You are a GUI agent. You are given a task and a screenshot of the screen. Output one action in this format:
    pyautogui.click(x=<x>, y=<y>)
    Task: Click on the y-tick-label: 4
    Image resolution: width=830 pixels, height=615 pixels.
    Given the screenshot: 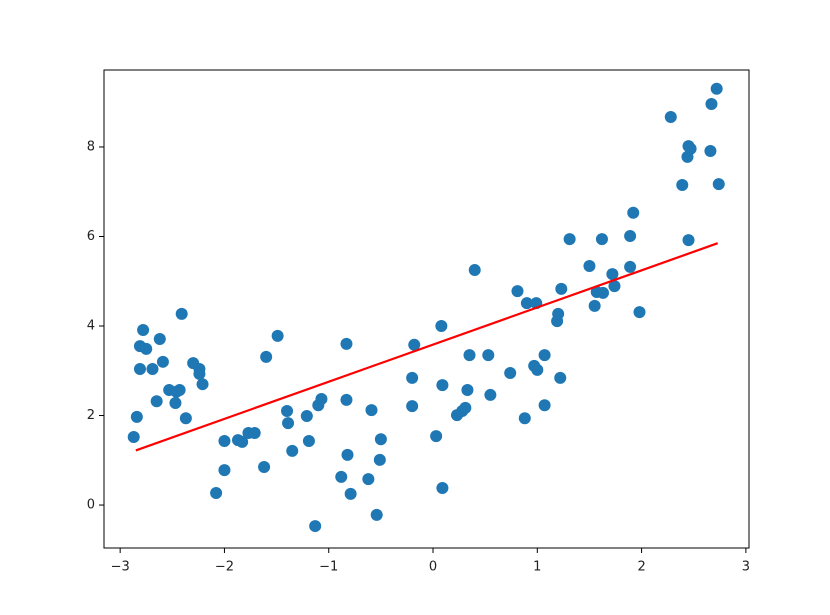 What is the action you would take?
    pyautogui.click(x=91, y=326)
    